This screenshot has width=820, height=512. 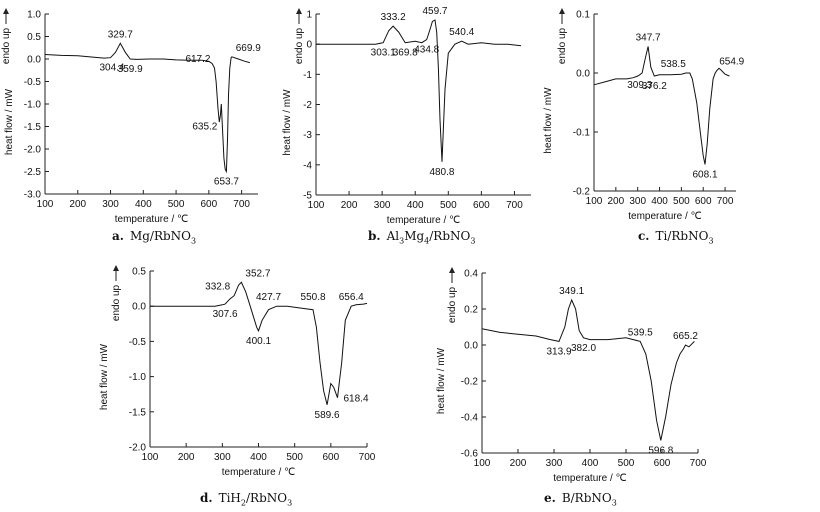 I want to click on peak-label-d: 332.8, so click(x=217, y=287).